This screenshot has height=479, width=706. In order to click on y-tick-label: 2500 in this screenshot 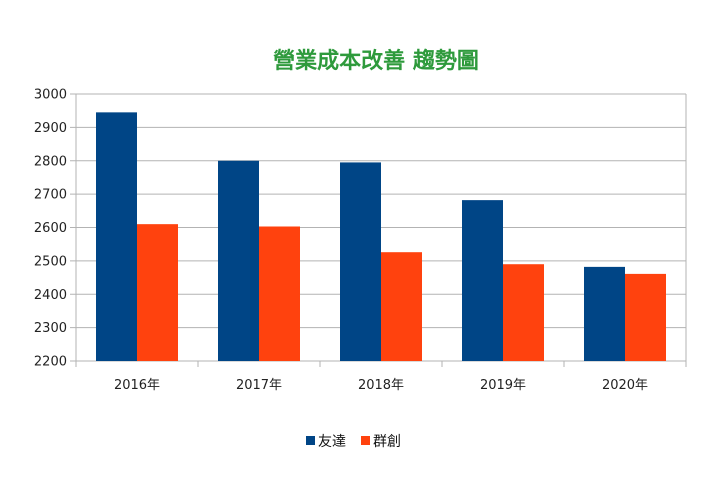, I will do `click(50, 261)`.